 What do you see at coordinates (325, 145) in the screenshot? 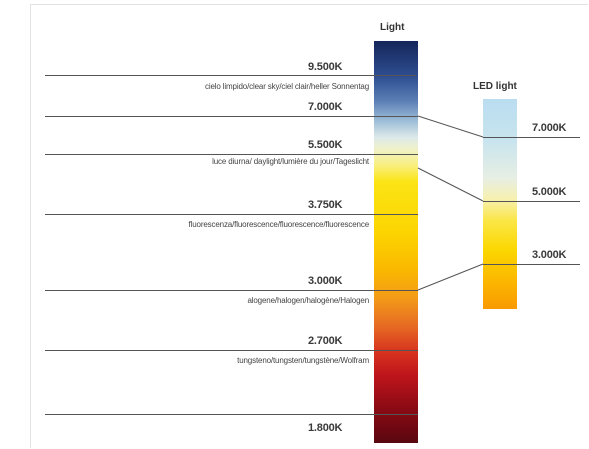
I see `kelvin-5500: 5.500K` at bounding box center [325, 145].